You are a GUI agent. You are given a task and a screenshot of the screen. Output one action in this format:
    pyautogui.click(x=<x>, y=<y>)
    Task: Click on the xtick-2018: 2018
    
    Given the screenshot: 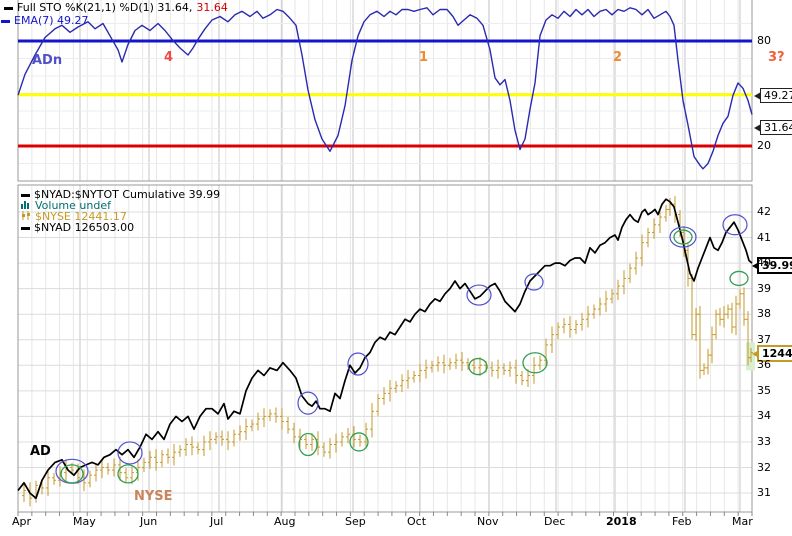 What is the action you would take?
    pyautogui.click(x=621, y=521)
    